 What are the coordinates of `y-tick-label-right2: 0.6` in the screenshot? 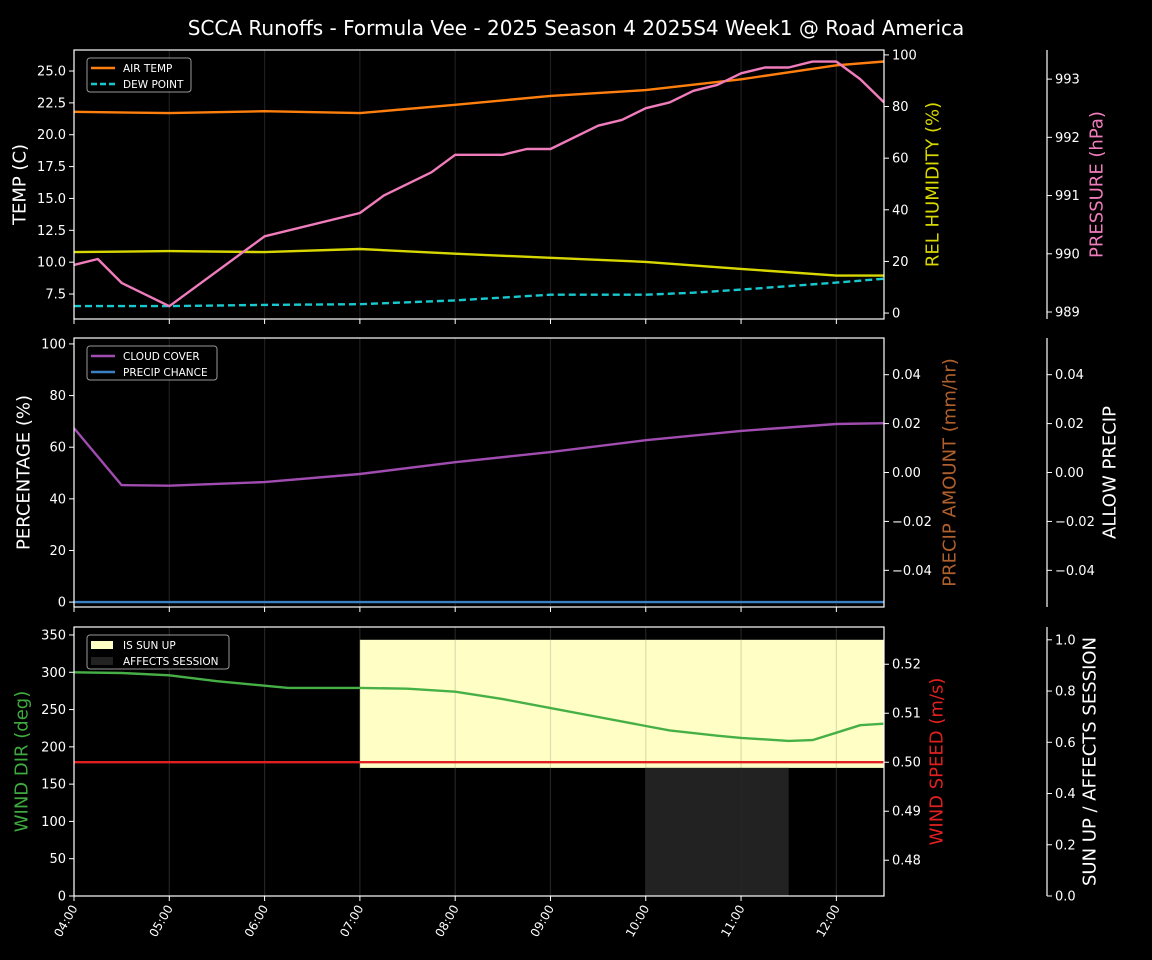 It's located at (1065, 743).